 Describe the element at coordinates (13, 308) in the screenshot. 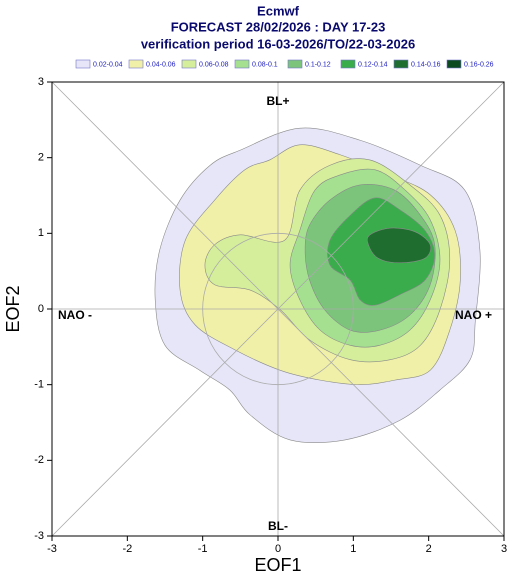

I see `y-axis-label: EOF2` at that location.